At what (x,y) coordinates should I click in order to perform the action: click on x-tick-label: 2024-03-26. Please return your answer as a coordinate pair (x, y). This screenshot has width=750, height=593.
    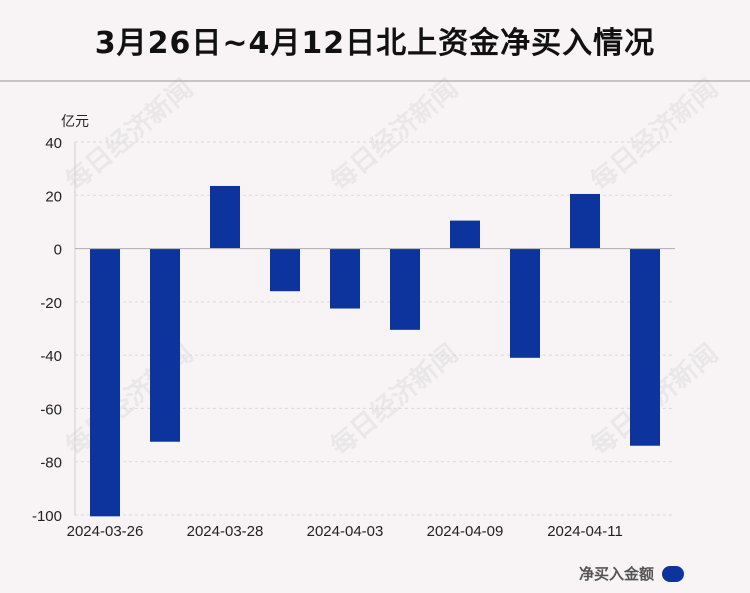
    Looking at the image, I should click on (105, 531).